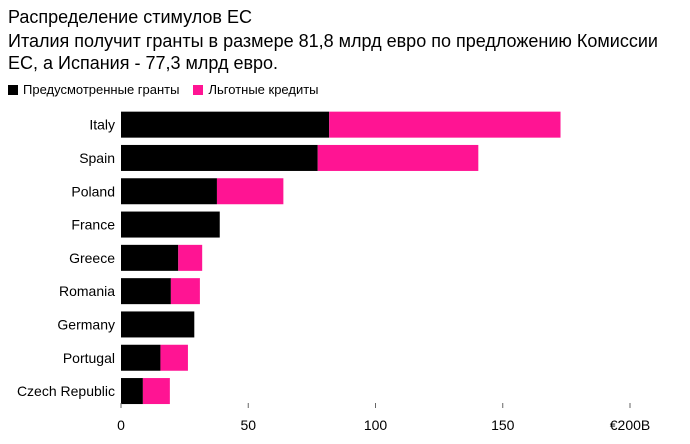 The image size is (690, 444). What do you see at coordinates (89, 358) in the screenshot?
I see `category-label-portugal: Portugal` at bounding box center [89, 358].